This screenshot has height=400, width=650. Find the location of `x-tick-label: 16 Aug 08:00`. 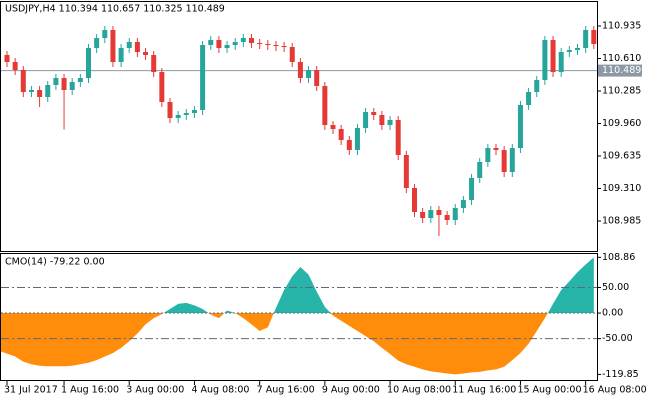

x-tick-label: 16 Aug 08:00 is located at coordinates (615, 390).